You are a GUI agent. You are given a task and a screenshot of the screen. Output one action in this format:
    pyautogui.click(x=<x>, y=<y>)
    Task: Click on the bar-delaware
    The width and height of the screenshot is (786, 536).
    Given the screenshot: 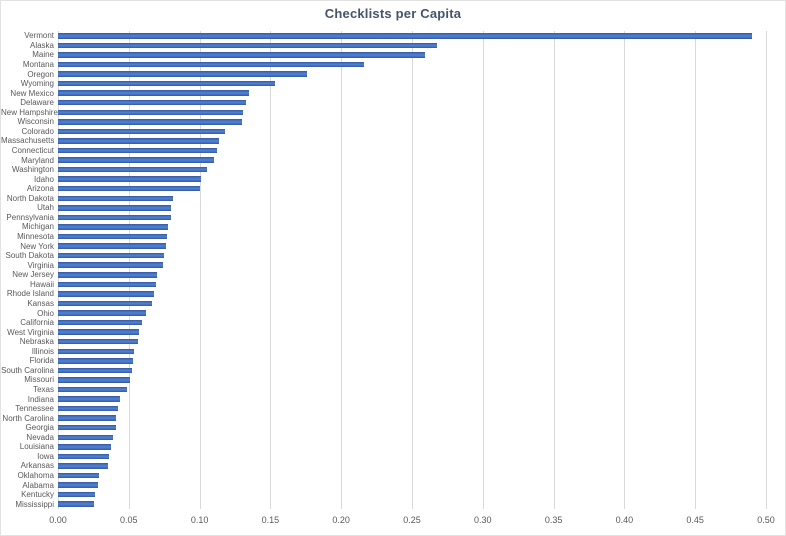 What is the action you would take?
    pyautogui.click(x=152, y=102)
    